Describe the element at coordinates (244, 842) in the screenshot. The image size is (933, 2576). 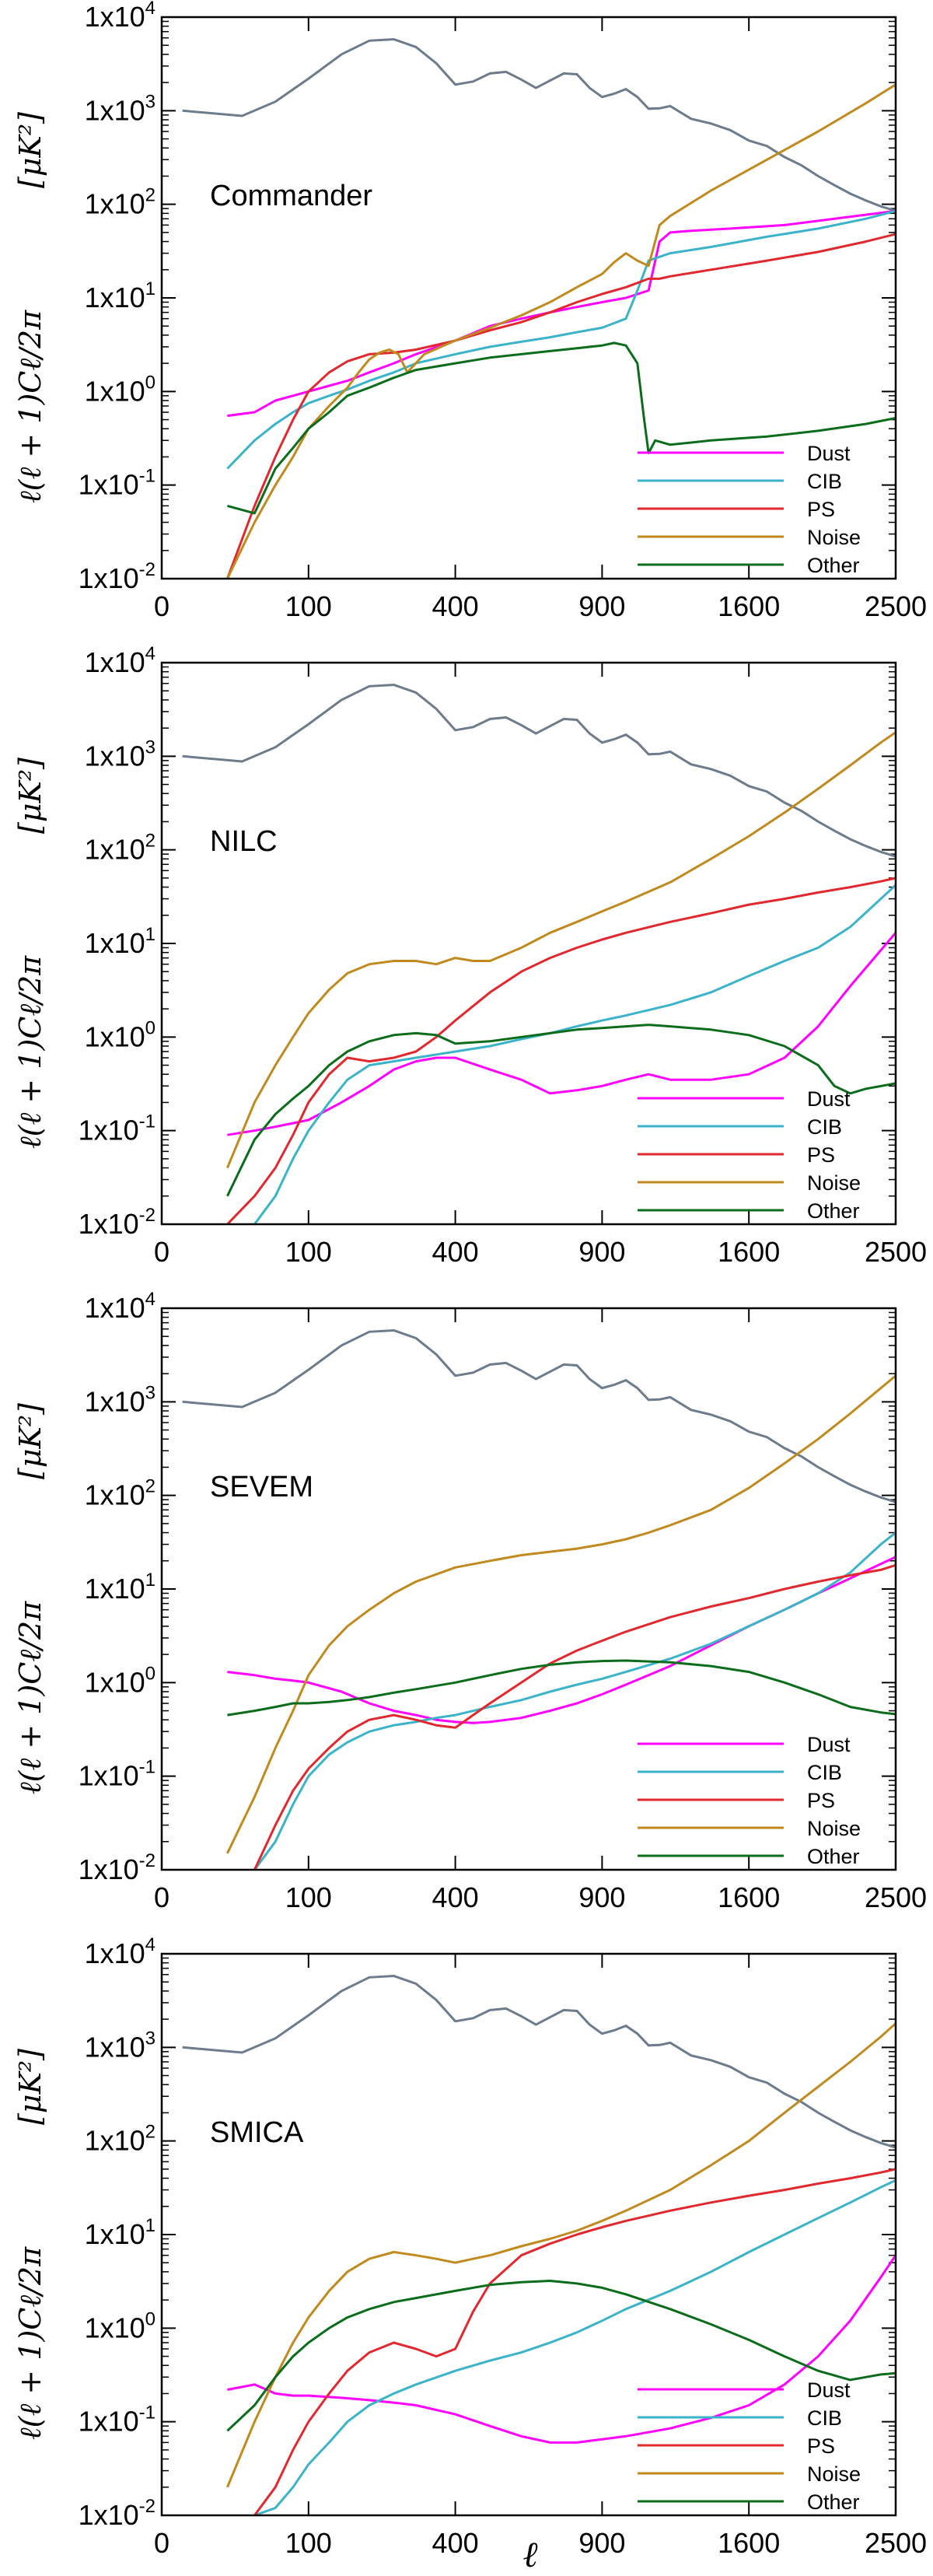
I see `panel-title: NILC` at that location.